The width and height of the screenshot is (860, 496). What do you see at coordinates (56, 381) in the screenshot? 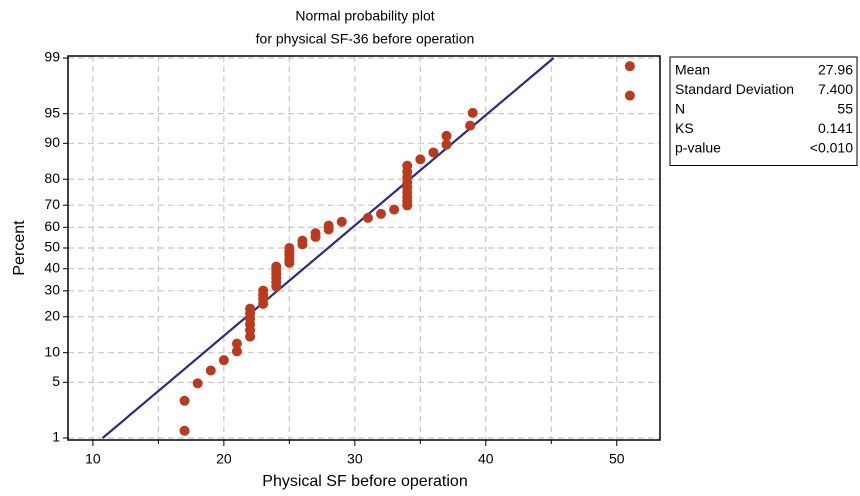
I see `y-tick-label: 5` at bounding box center [56, 381].